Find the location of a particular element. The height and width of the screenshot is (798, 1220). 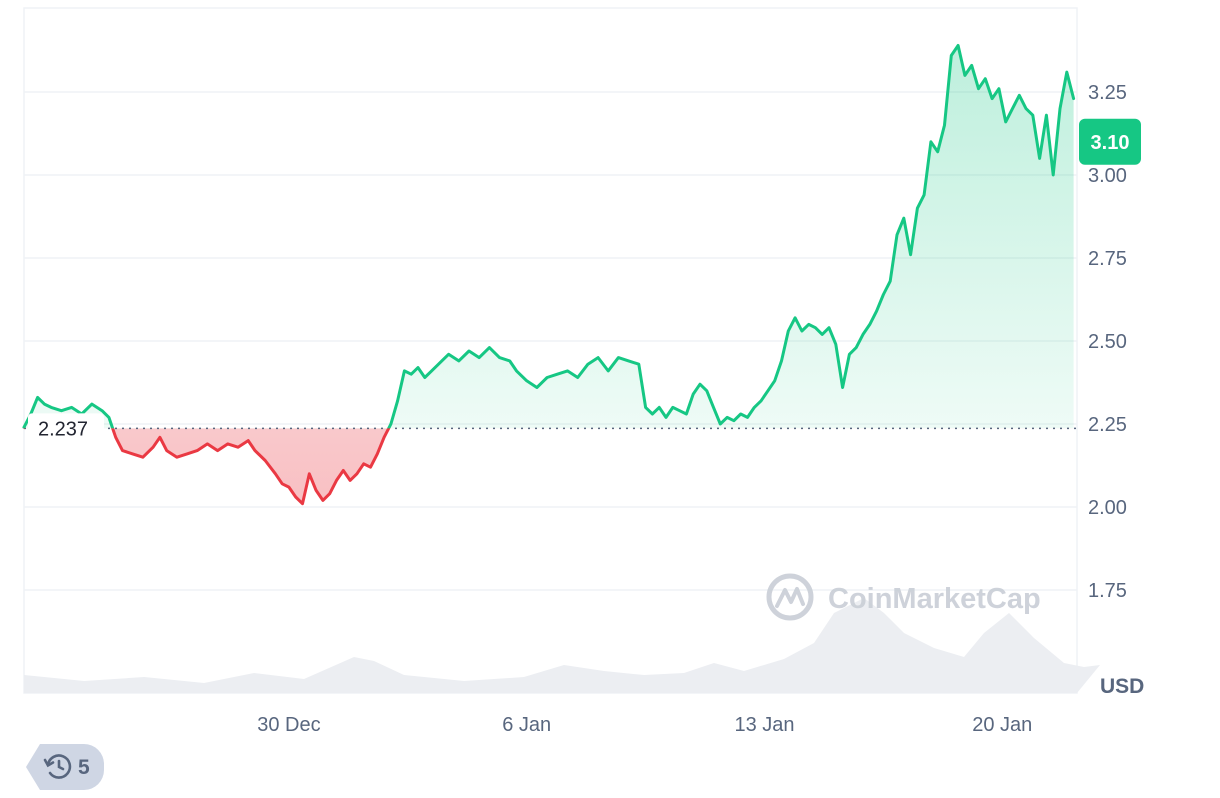

current-price-tag: 3.10 is located at coordinates (1110, 141).